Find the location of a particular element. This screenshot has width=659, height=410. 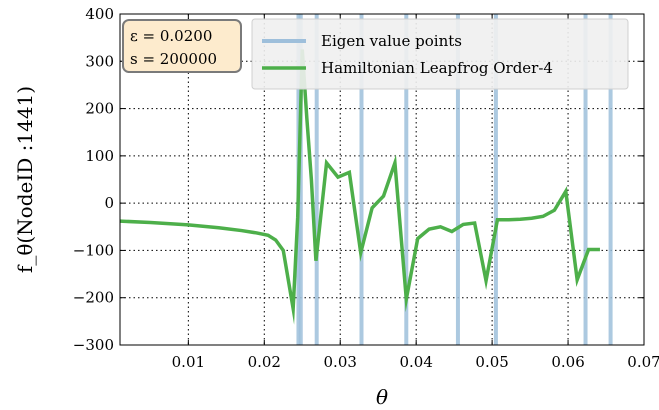

x-tick-label: 0.02 is located at coordinates (264, 362).